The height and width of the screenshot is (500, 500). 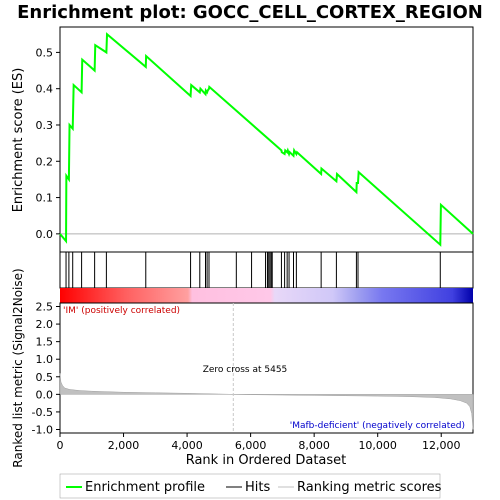 I want to click on metric-y-tick-label: 2.0, so click(x=45, y=324).